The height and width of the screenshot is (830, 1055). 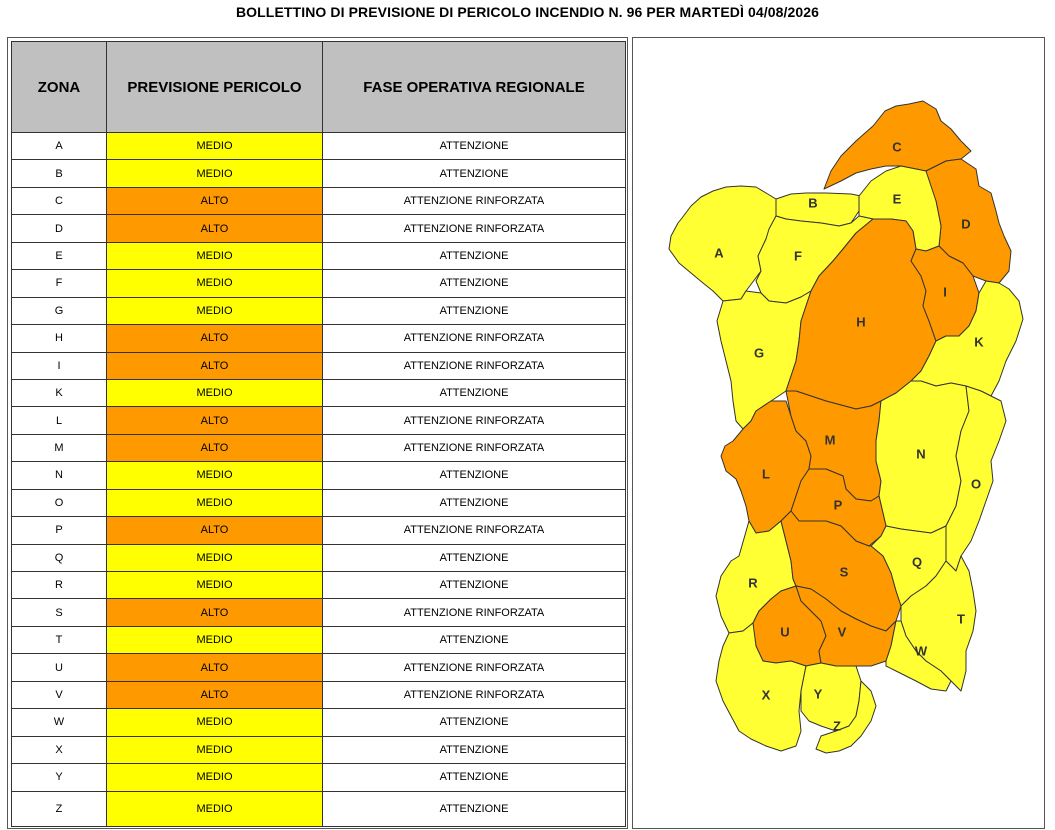 What do you see at coordinates (318, 448) in the screenshot?
I see `table-row: M ALTO ATTENZIONE RINFORZATA` at bounding box center [318, 448].